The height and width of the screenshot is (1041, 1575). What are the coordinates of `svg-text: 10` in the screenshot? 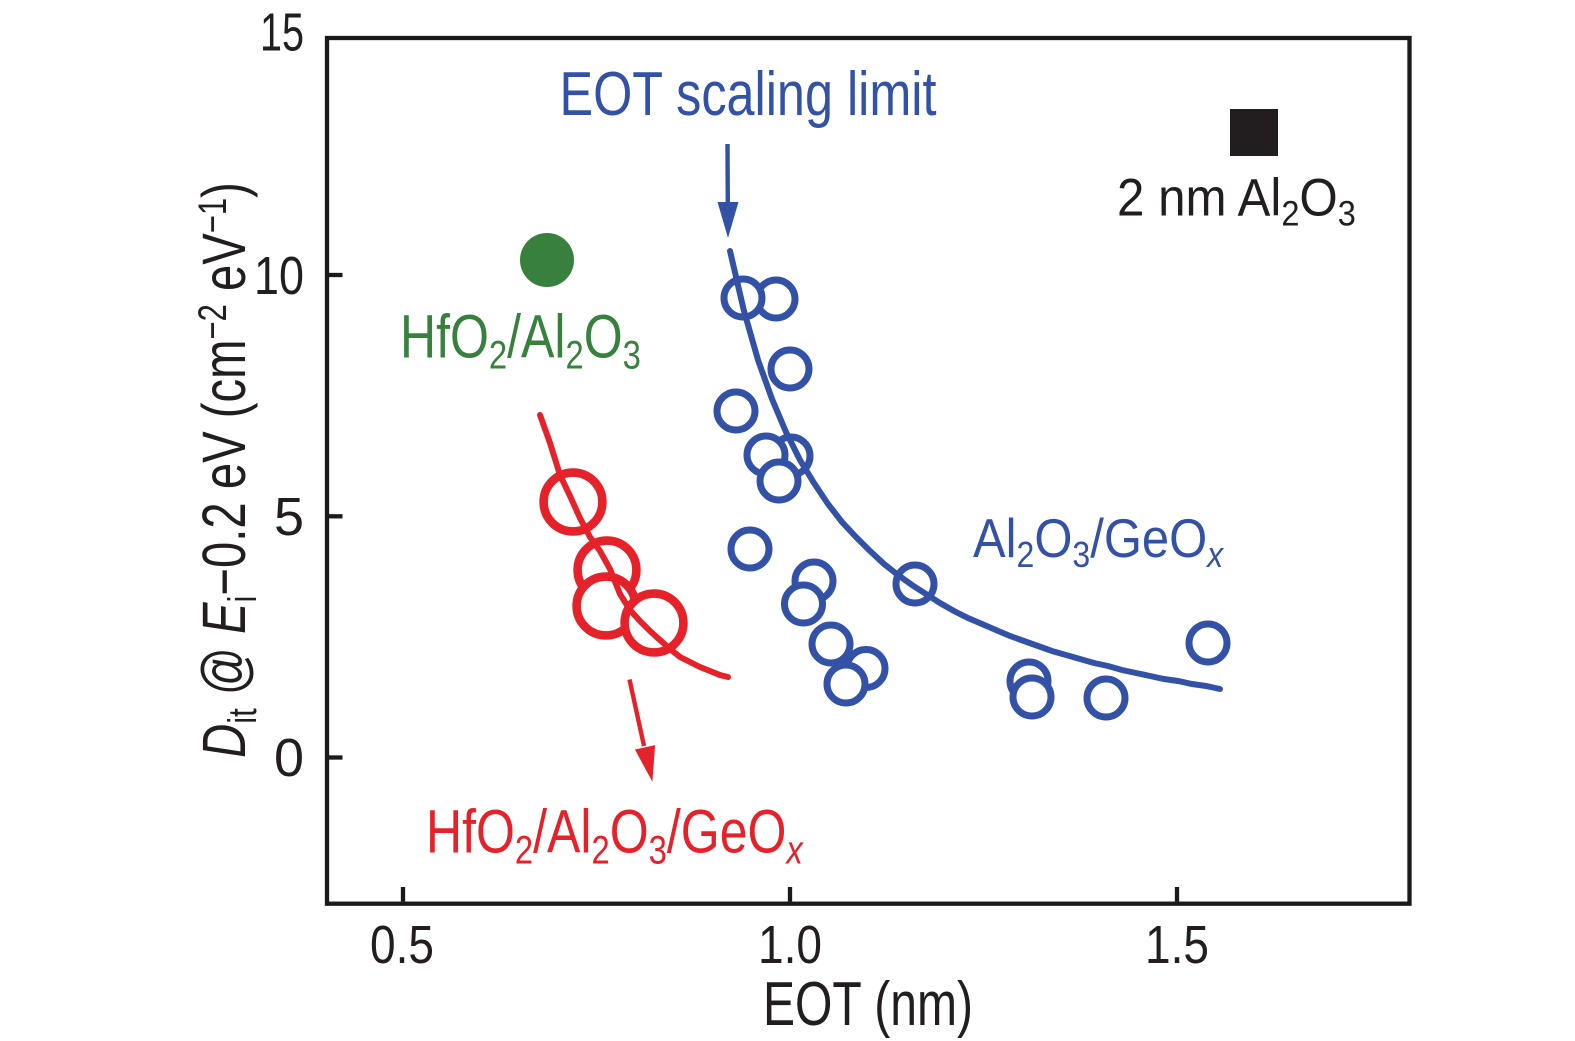 It's located at (279, 276).